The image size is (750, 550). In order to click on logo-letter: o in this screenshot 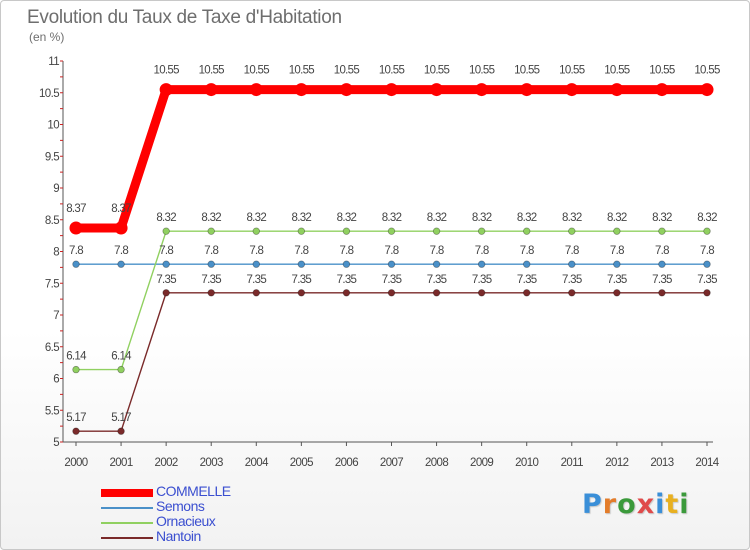, I will do `click(627, 504)`.